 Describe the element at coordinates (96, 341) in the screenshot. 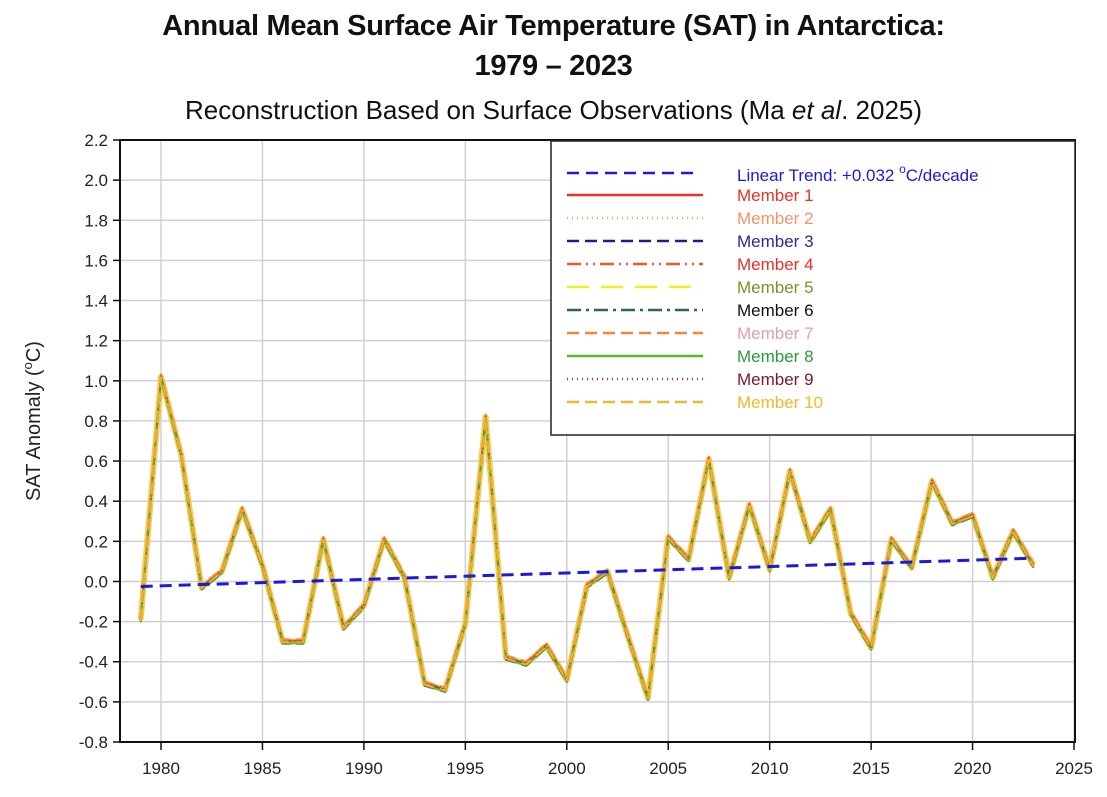

I see `y-tick-label: 1.2` at that location.